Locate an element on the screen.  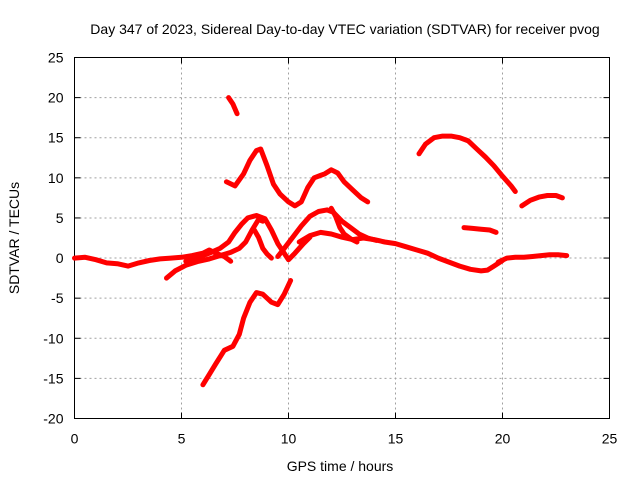
x-tick-label: 10 is located at coordinates (289, 439).